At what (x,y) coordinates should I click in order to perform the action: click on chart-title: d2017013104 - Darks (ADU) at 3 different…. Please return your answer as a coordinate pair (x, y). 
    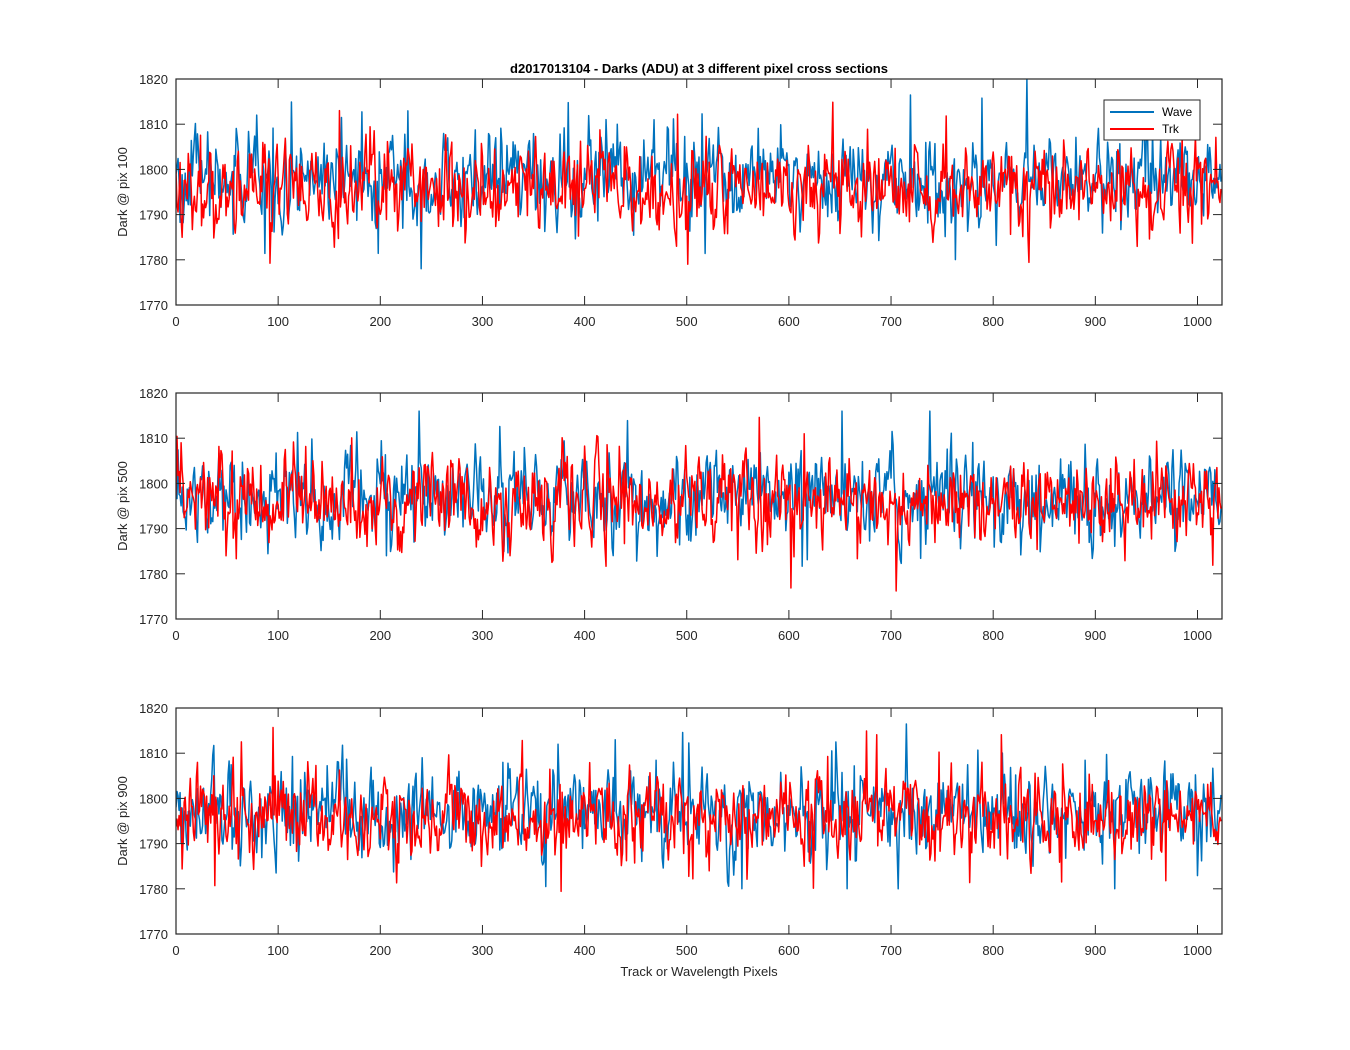
    Looking at the image, I should click on (699, 68).